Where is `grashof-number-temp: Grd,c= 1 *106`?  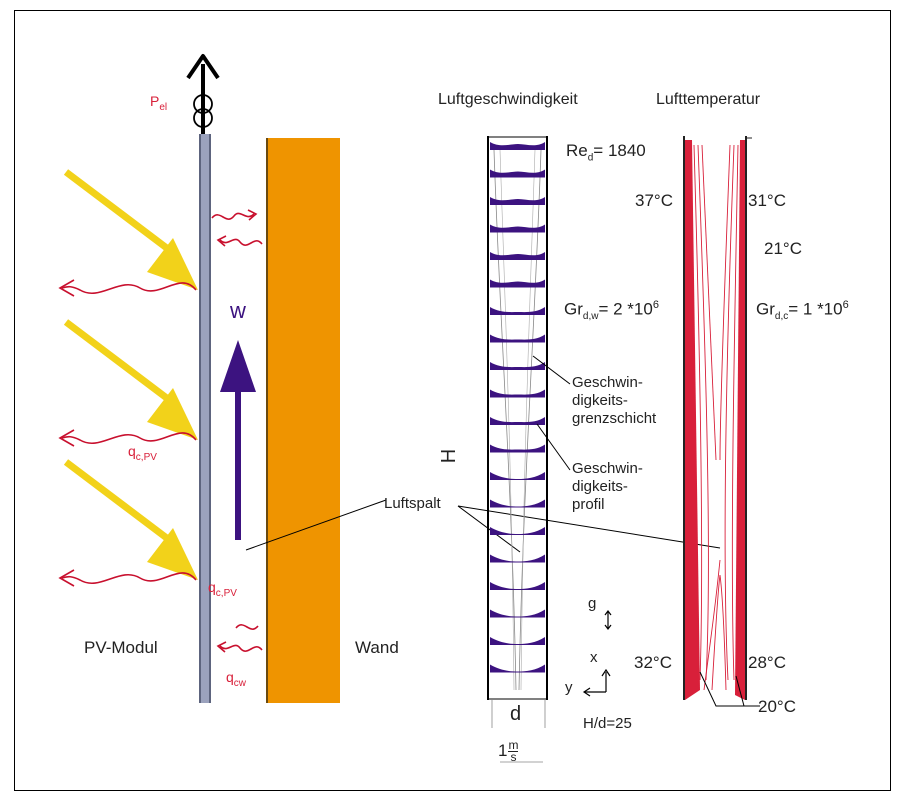
grashof-number-temp: Grd,c= 1 *106 is located at coordinates (802, 311).